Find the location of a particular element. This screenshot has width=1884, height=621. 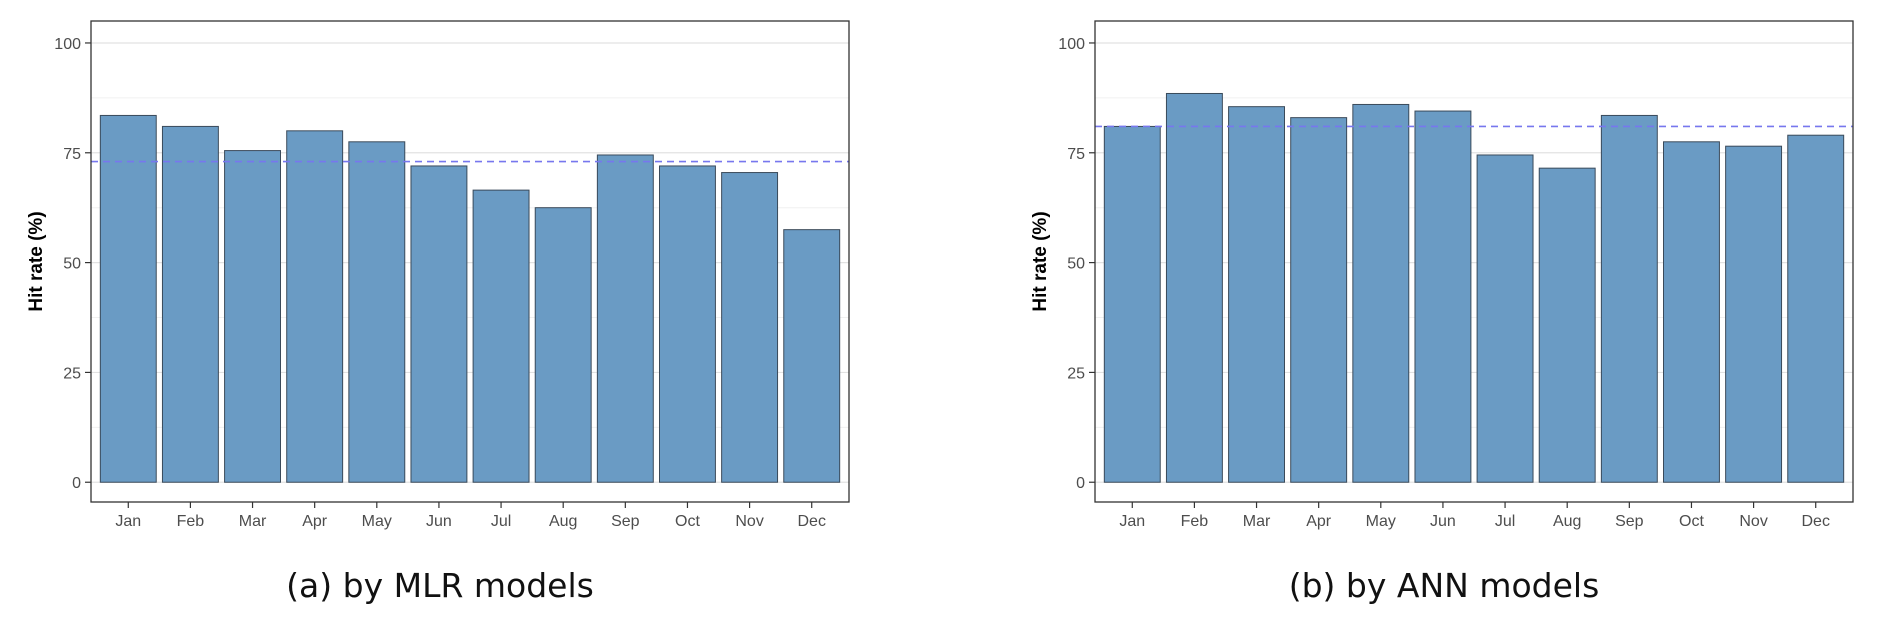

chart-caption: (a) by MLR models is located at coordinates (440, 585).